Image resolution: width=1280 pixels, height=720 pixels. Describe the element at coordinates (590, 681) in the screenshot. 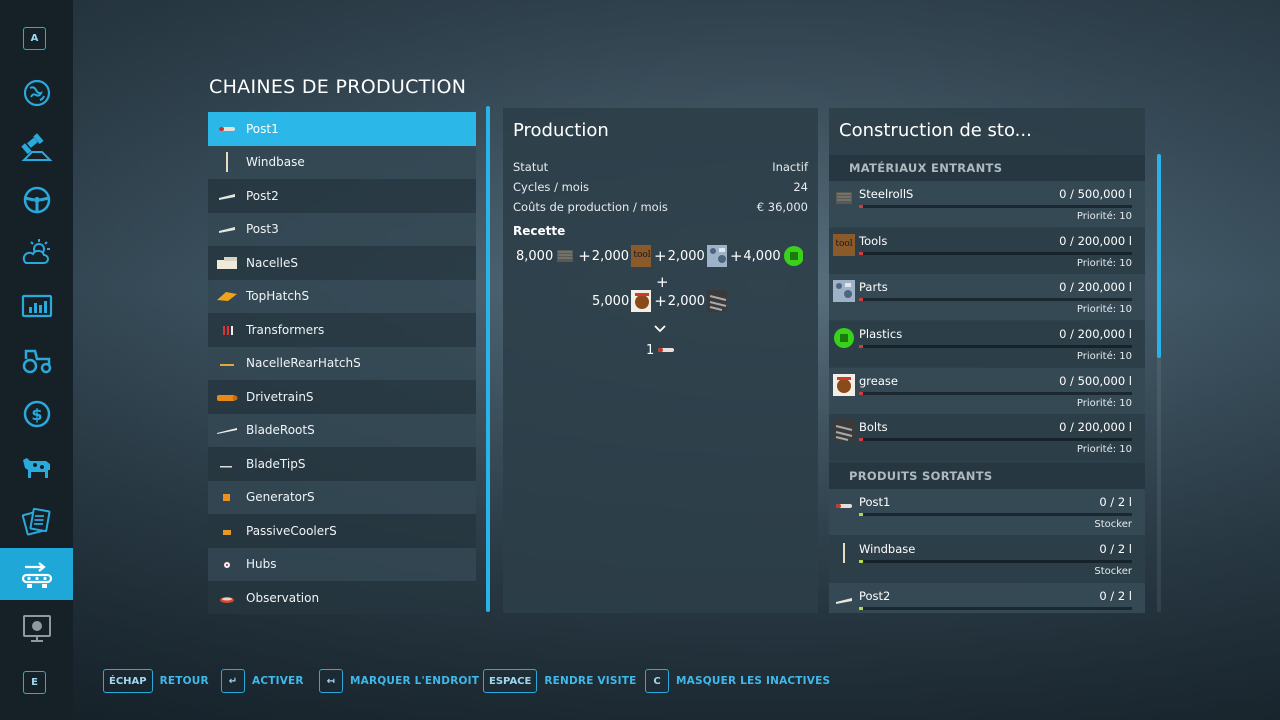

I see `hint-label: RENDRE VISITE` at that location.